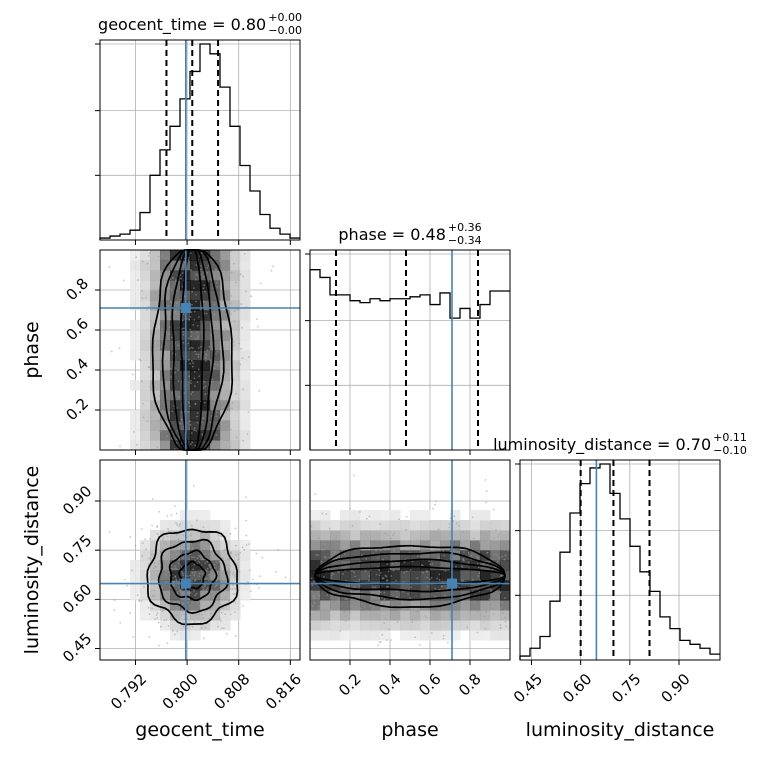 The width and height of the screenshot is (760, 760). What do you see at coordinates (409, 730) in the screenshot?
I see `xaxis-title-phase: phase` at bounding box center [409, 730].